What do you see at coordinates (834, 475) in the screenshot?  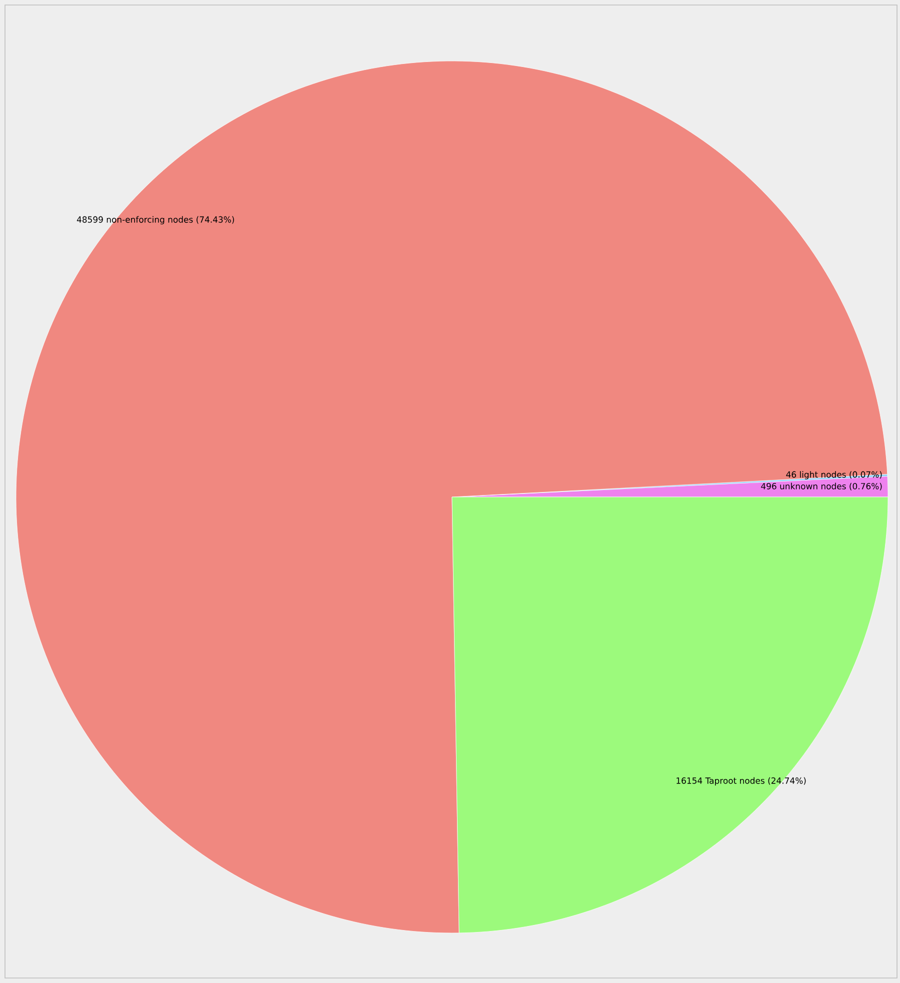 I see `slice-label: 46 light nodes (0.07%)` at bounding box center [834, 475].